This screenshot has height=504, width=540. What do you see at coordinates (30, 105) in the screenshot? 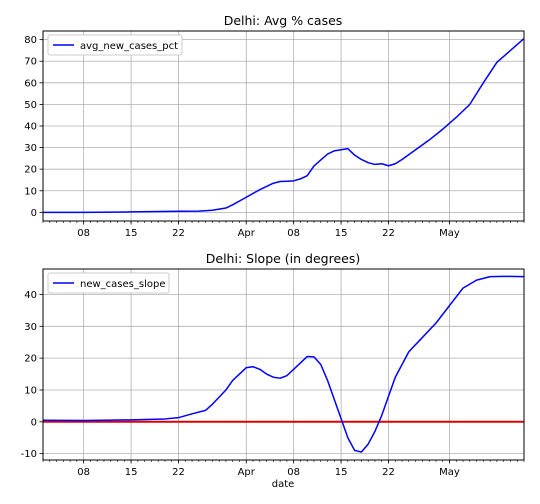
I see `y-tick-label: 50` at bounding box center [30, 105].